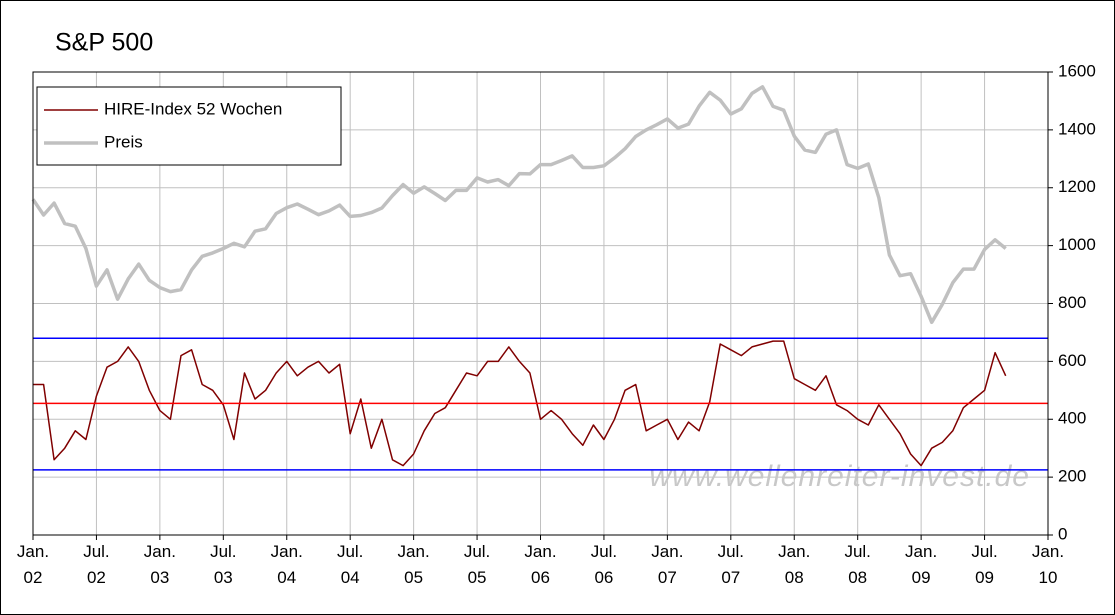 The height and width of the screenshot is (615, 1115). Describe the element at coordinates (839, 476) in the screenshot. I see `watermark: www.wellenreiter-invest.de` at that location.